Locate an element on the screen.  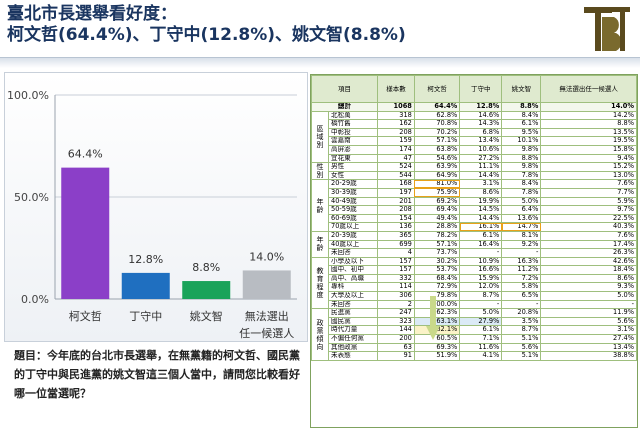
table-cell: 13.6% is located at coordinates (521, 218).